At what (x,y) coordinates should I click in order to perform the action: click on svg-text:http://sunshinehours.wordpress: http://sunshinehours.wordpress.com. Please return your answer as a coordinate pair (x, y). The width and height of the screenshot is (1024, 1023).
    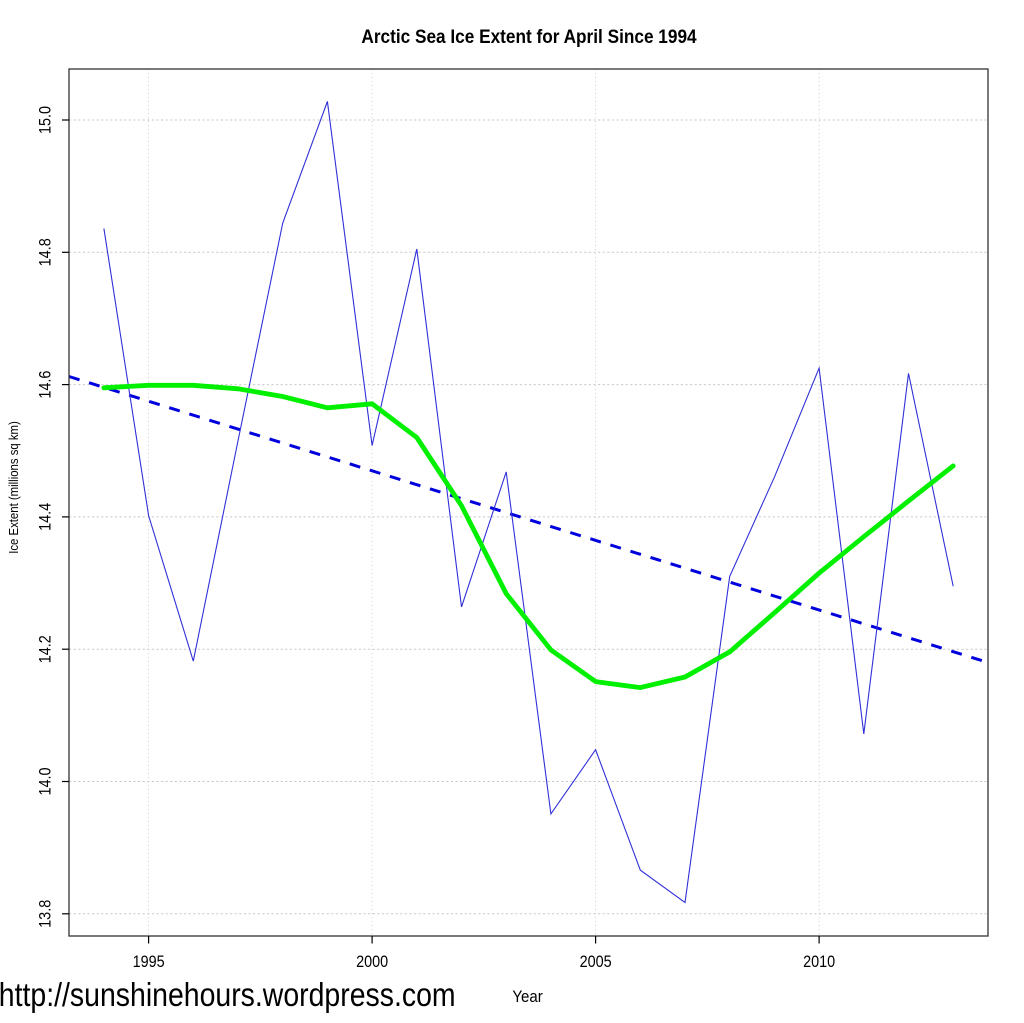
    Looking at the image, I should click on (228, 994).